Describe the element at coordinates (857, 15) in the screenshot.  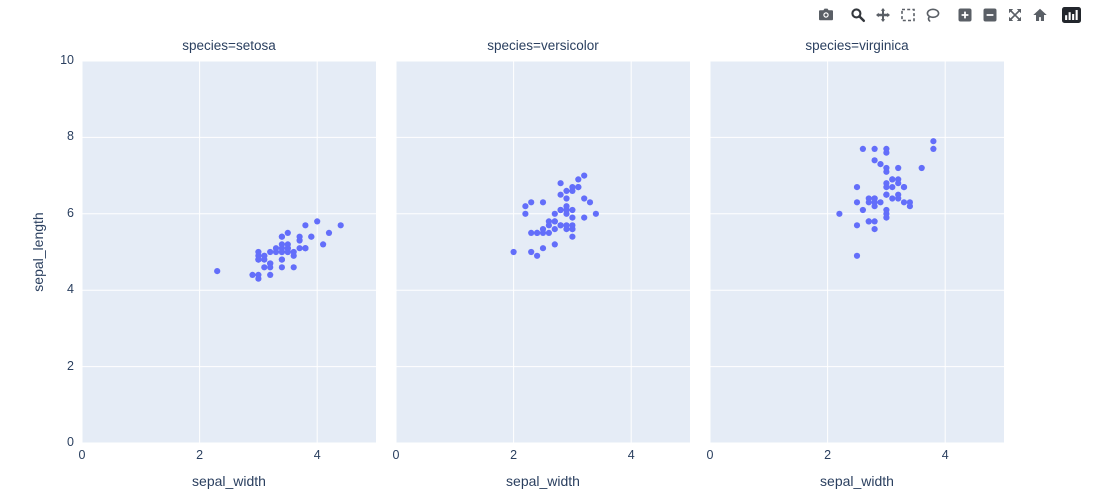
I see `zoom-icon` at that location.